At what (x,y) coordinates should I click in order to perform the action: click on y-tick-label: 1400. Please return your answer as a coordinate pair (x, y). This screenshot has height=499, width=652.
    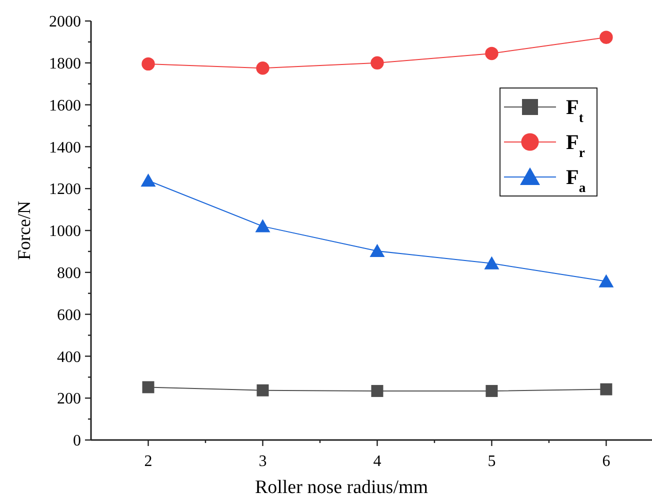
    Looking at the image, I should click on (65, 147).